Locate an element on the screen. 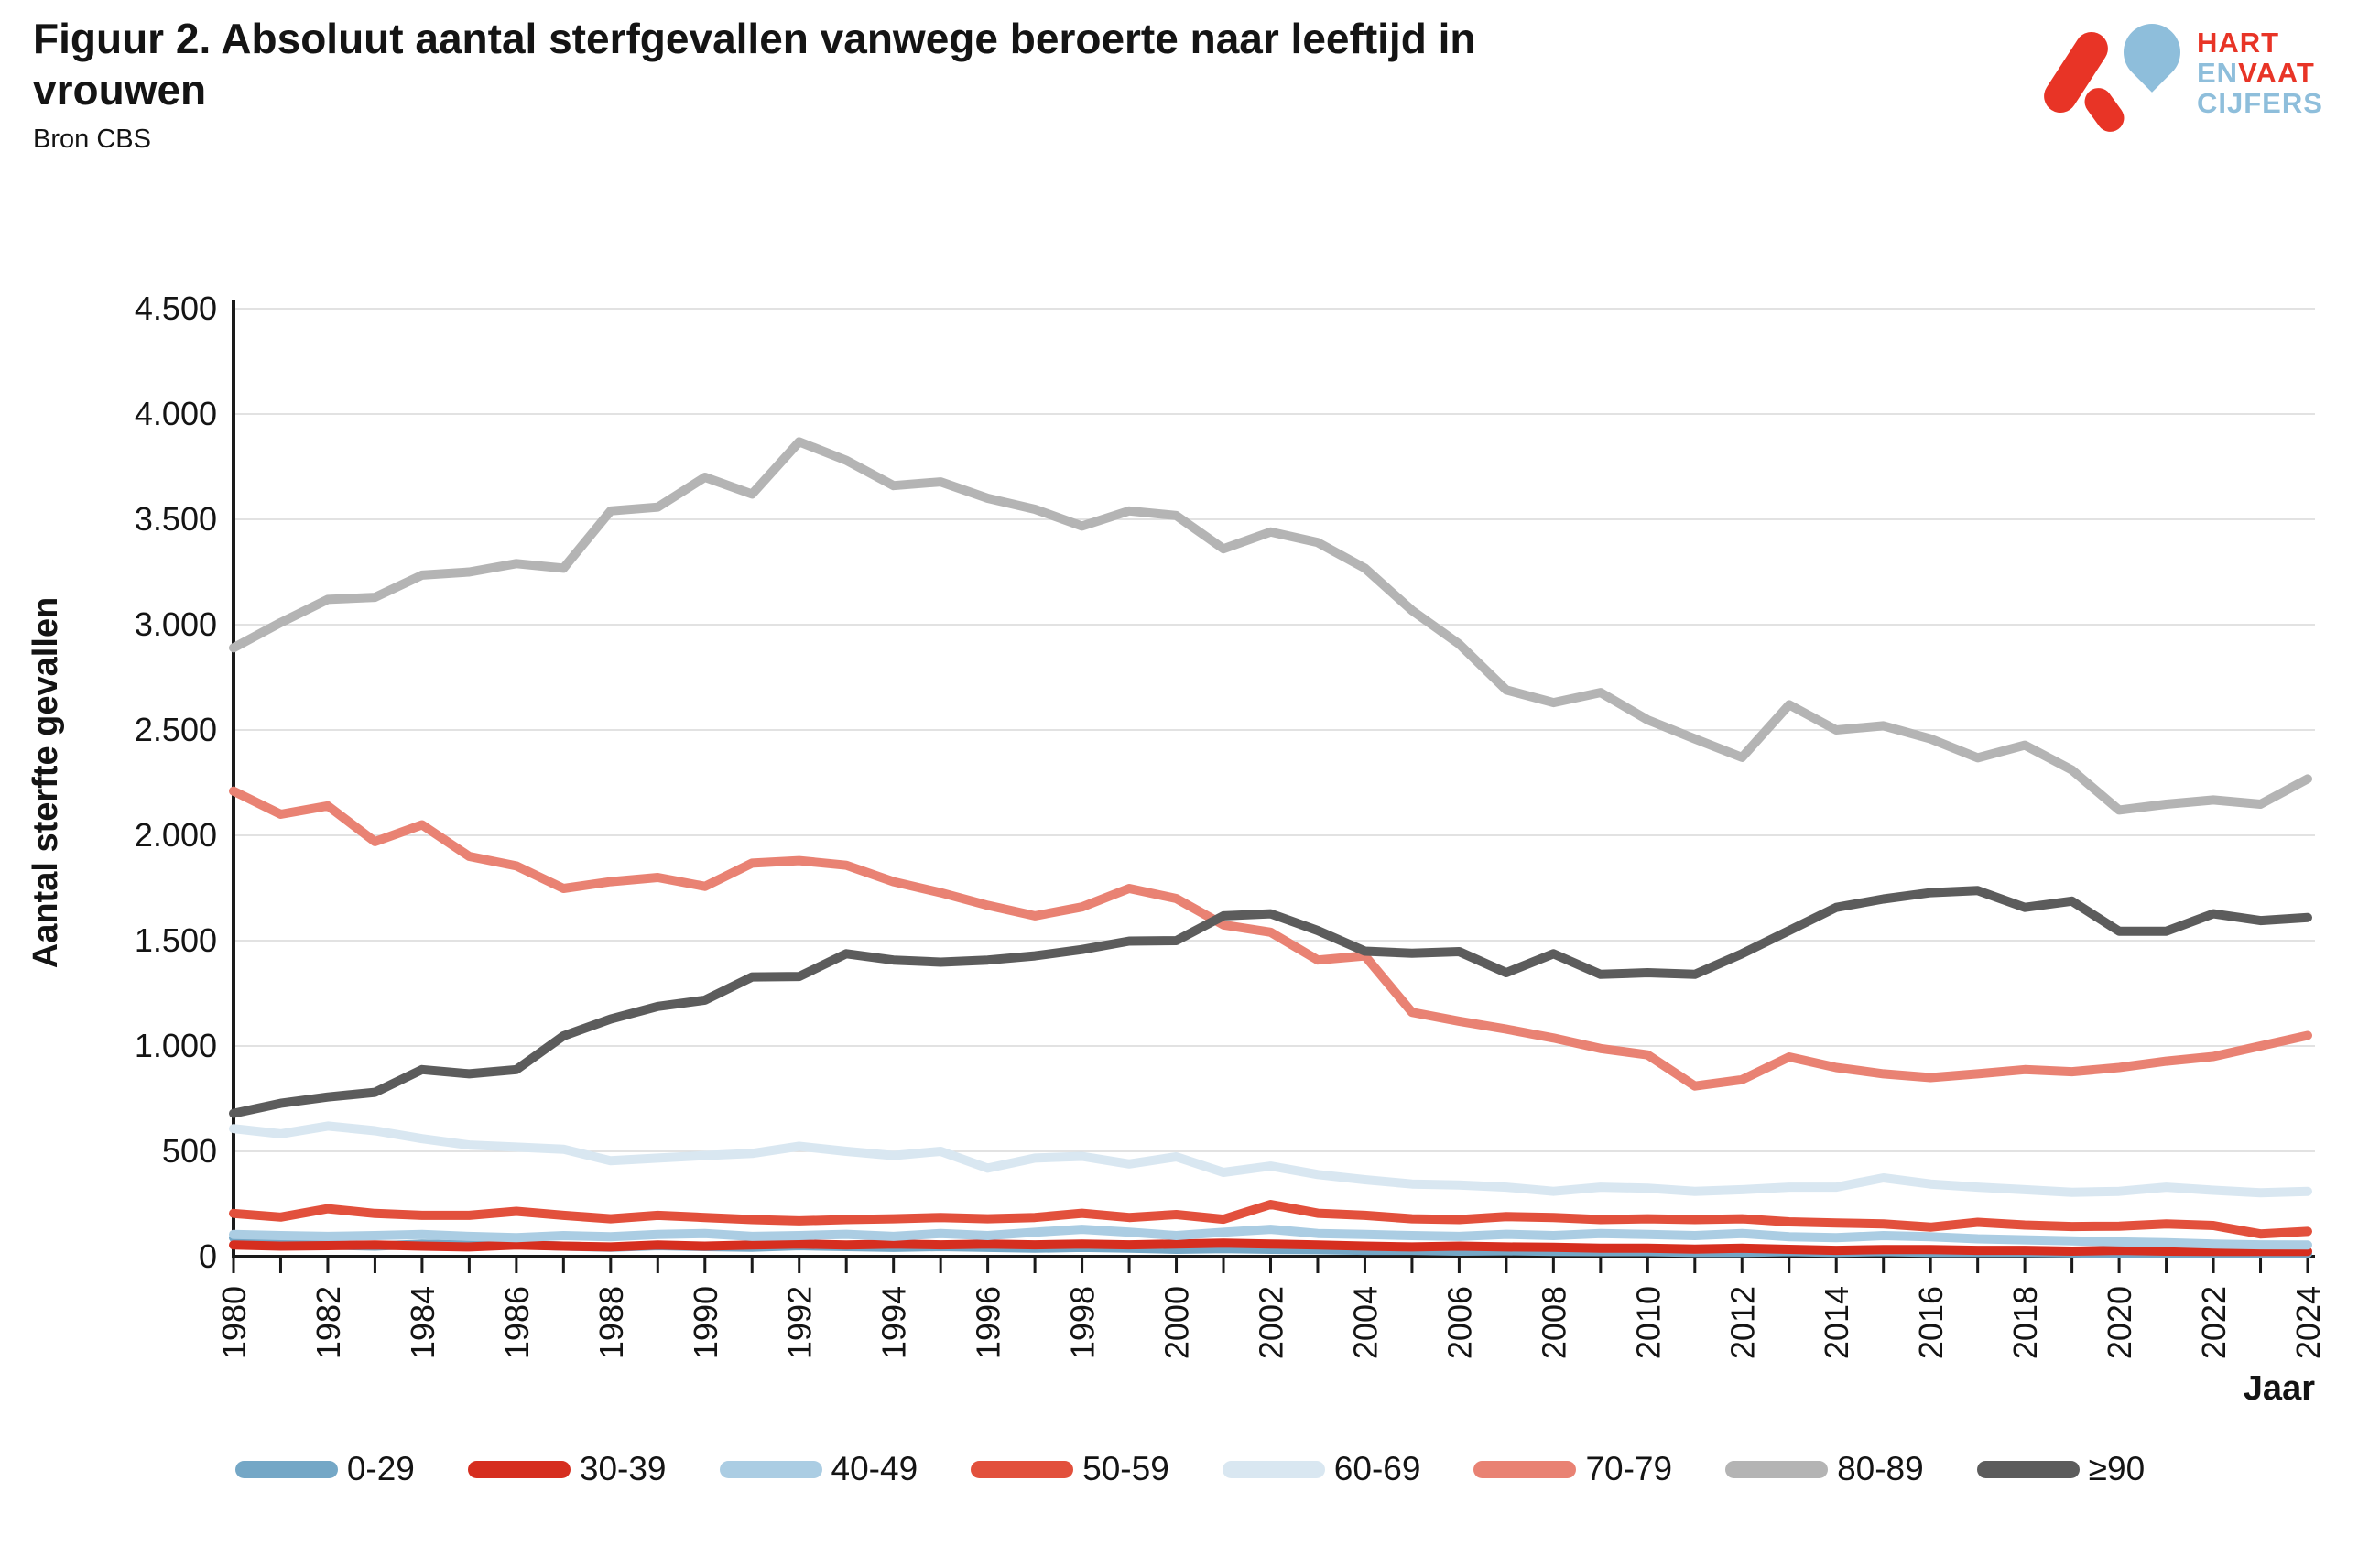  x-tick-label: 2014 is located at coordinates (1836, 1322).